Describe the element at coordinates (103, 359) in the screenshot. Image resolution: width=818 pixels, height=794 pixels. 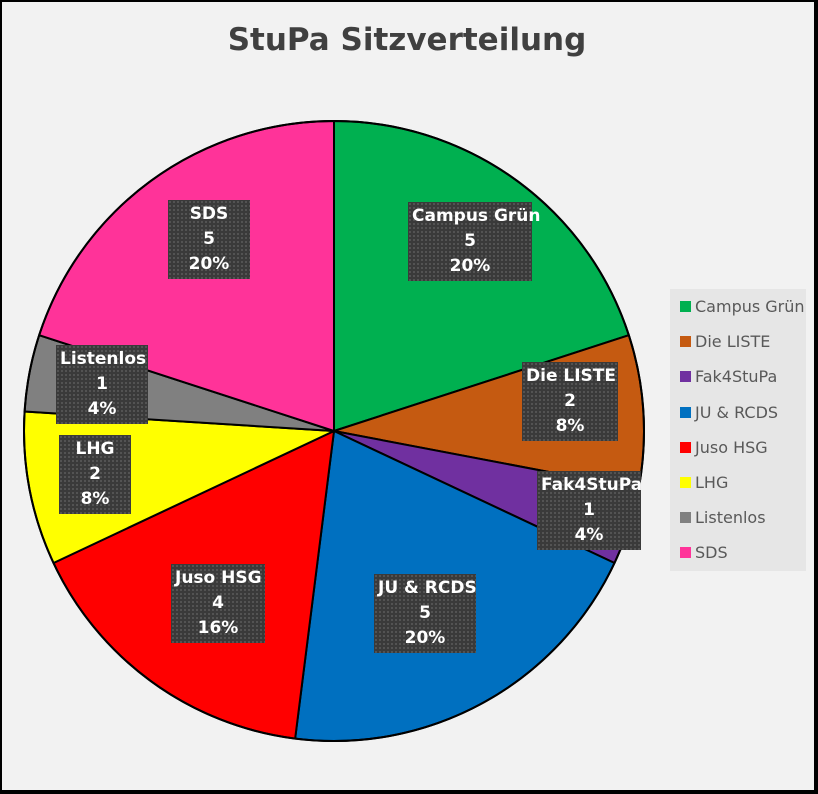
I see `data-label-name: Listenlos` at that location.